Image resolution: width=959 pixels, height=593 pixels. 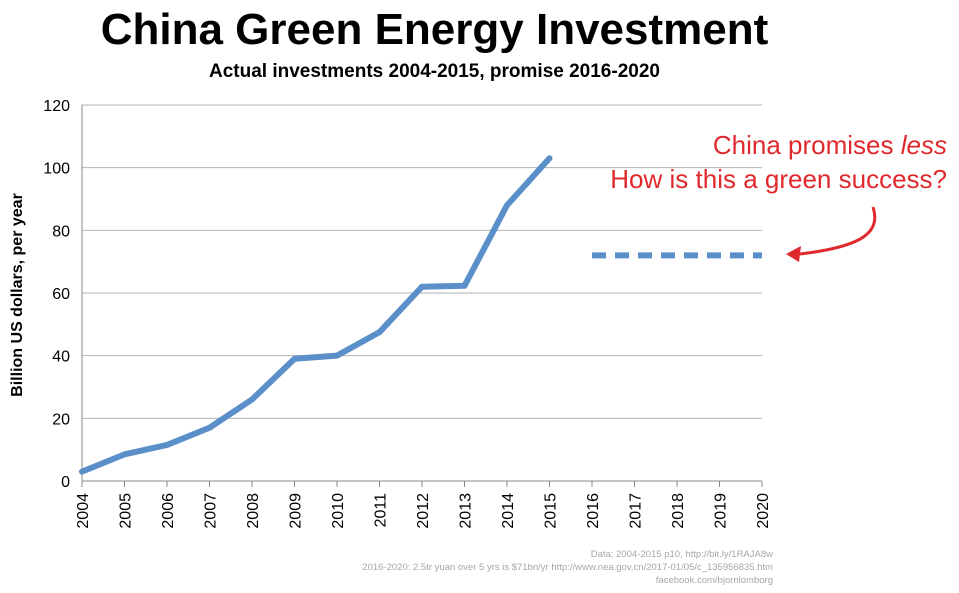 What do you see at coordinates (551, 511) in the screenshot?
I see `x-tick-label: 2015` at bounding box center [551, 511].